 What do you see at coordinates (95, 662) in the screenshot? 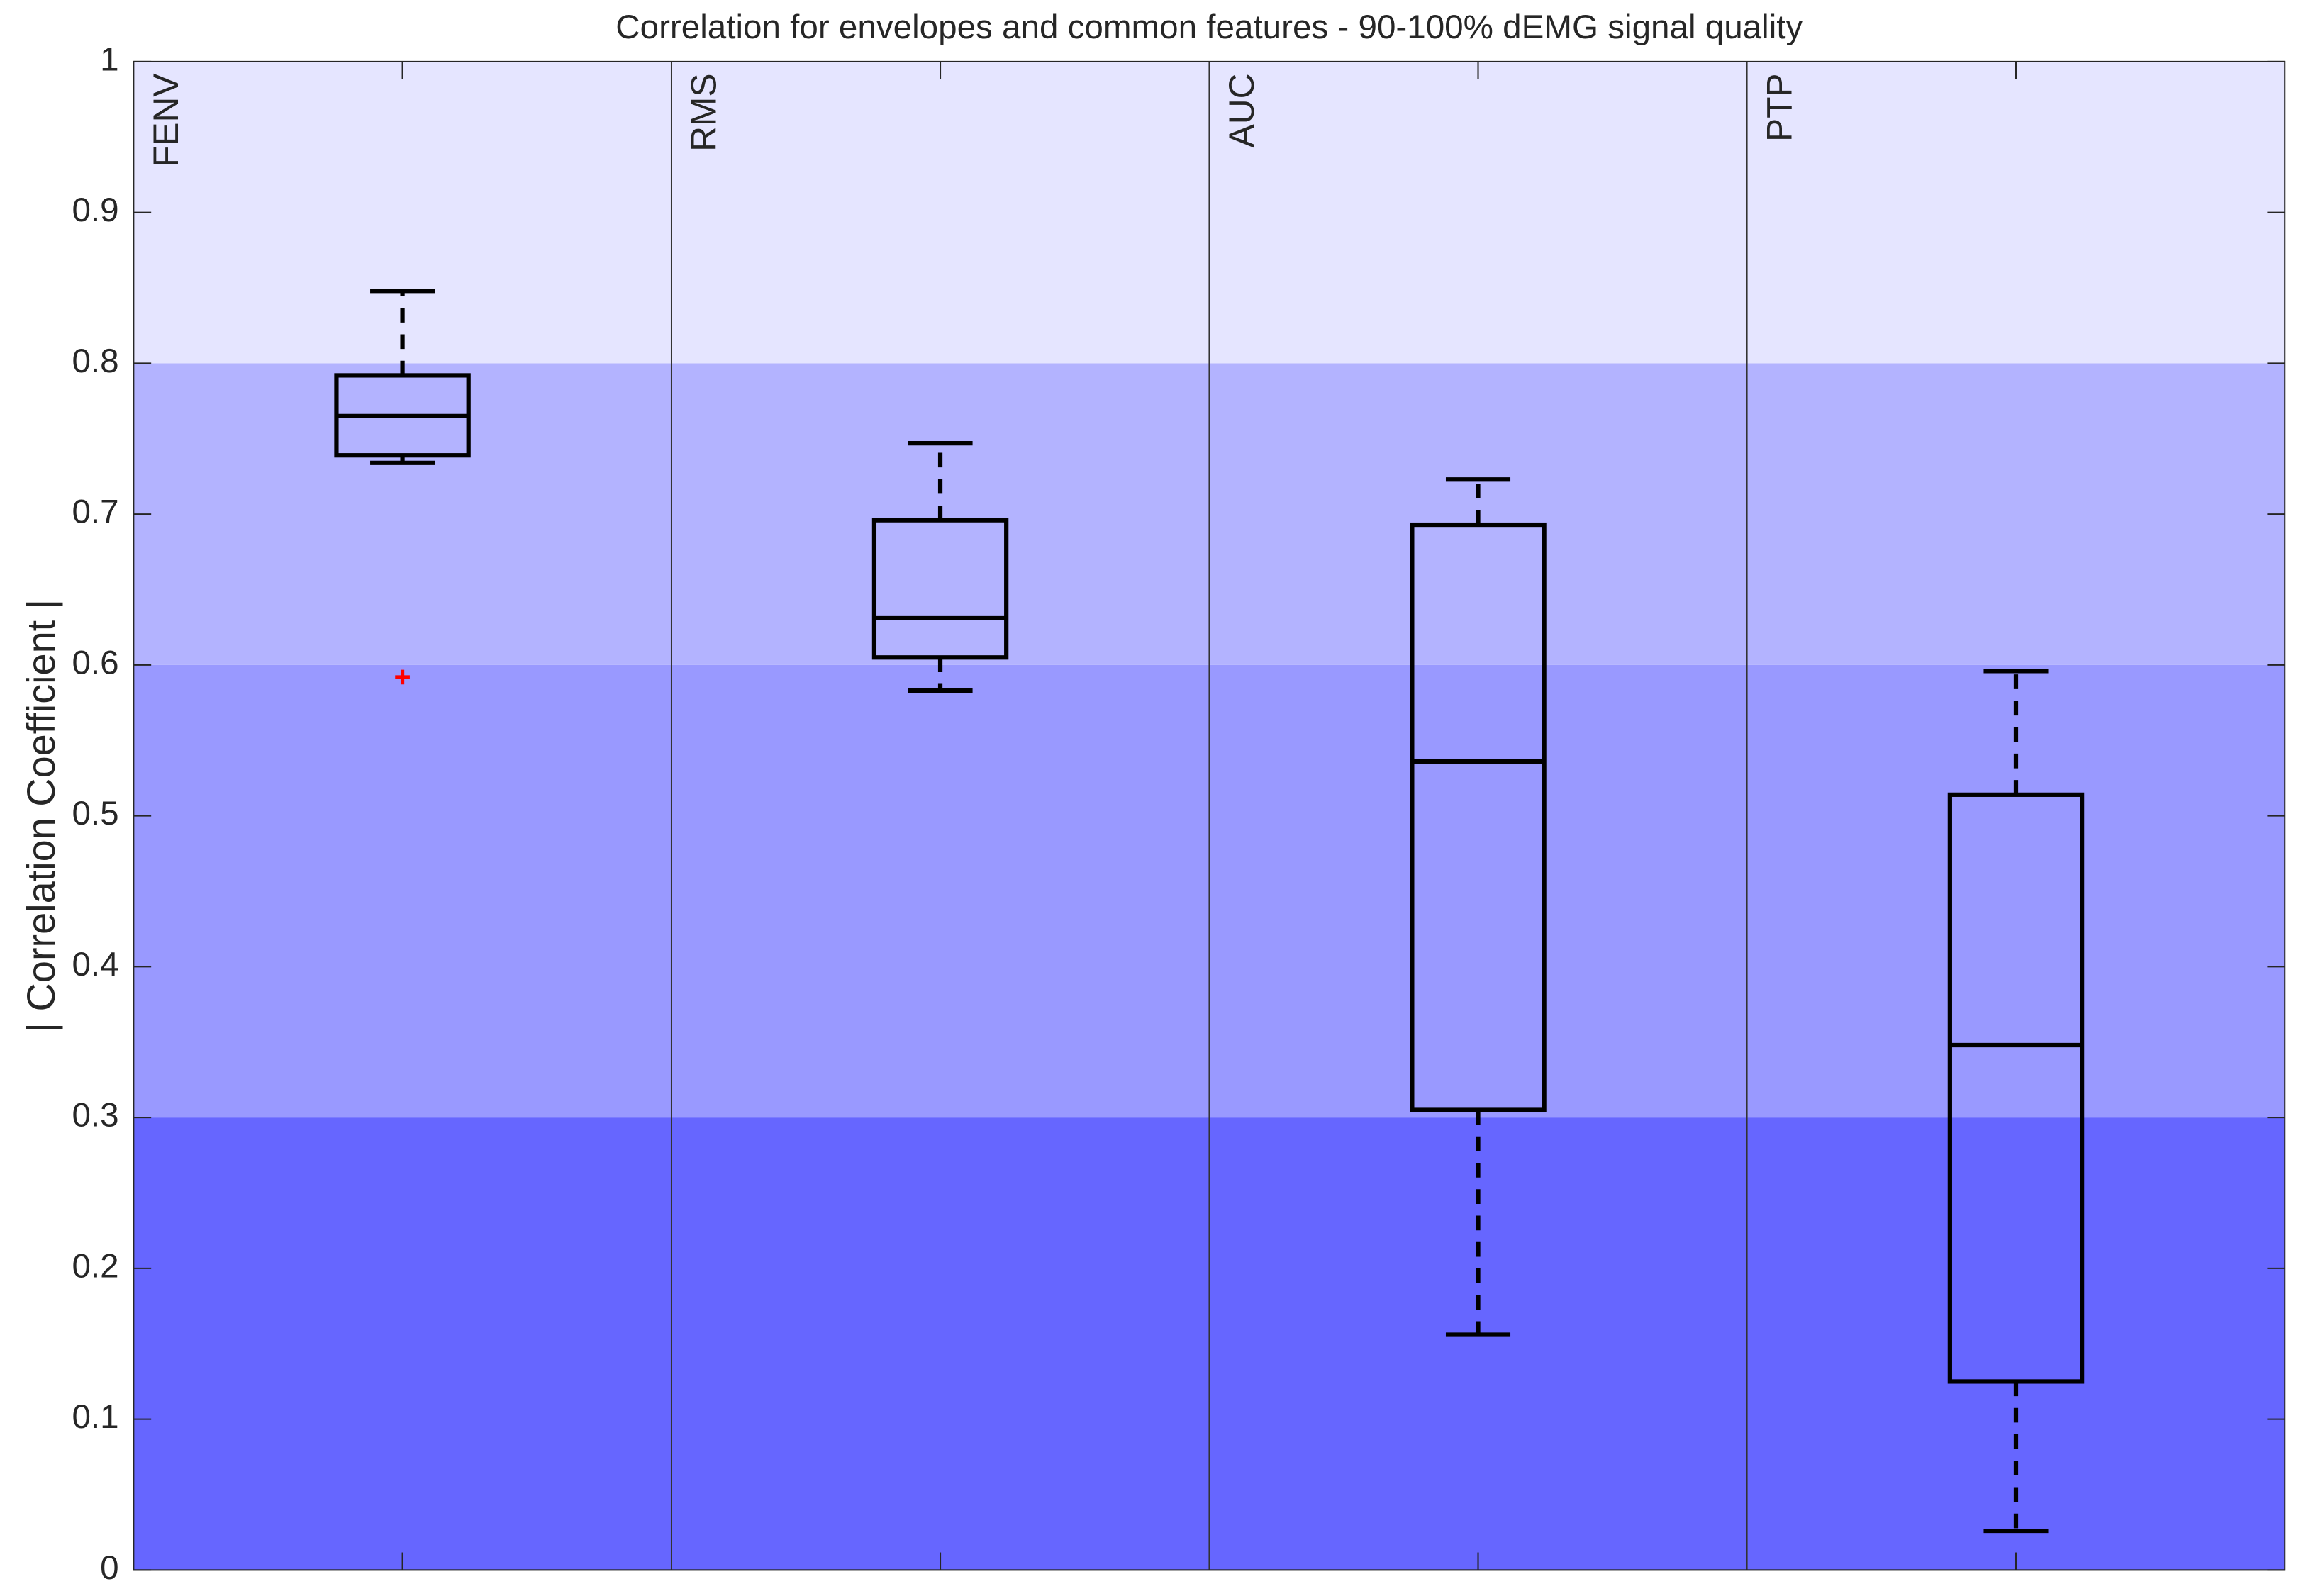
I see `y-tick-label: 0.6` at bounding box center [95, 662].